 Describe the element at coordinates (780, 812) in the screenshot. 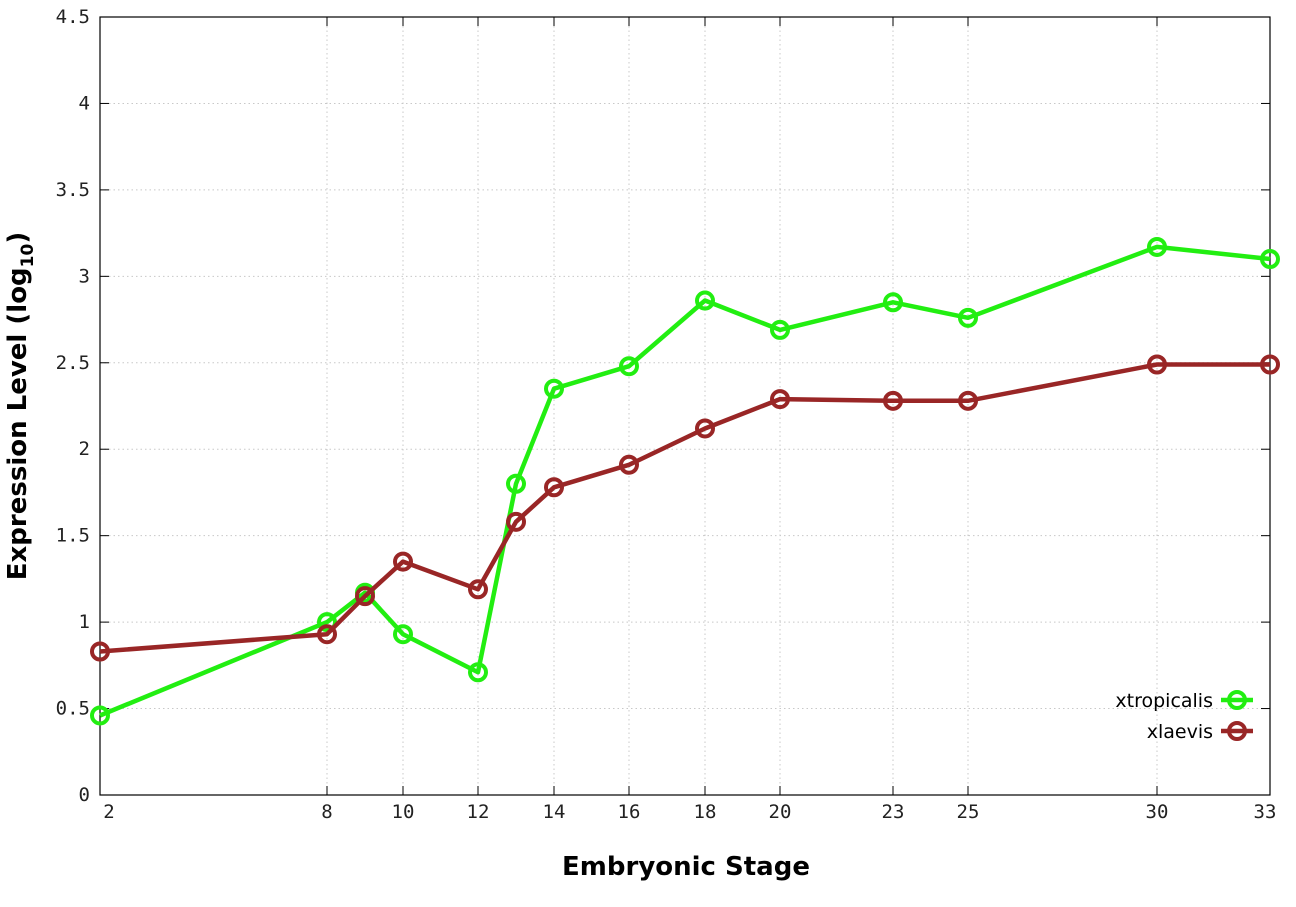

I see `x-tick-label: 20` at that location.